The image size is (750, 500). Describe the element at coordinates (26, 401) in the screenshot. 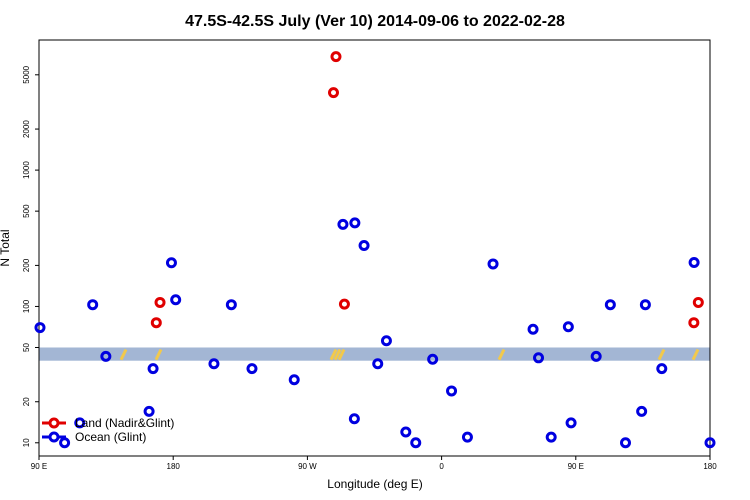

I see `y-tick-label: 20` at that location.